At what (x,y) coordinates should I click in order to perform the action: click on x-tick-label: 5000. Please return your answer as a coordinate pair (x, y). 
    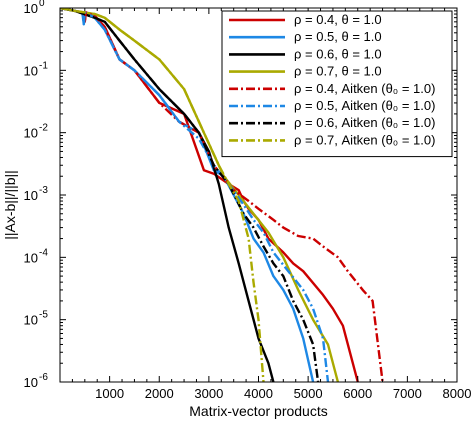
    Looking at the image, I should click on (308, 393).